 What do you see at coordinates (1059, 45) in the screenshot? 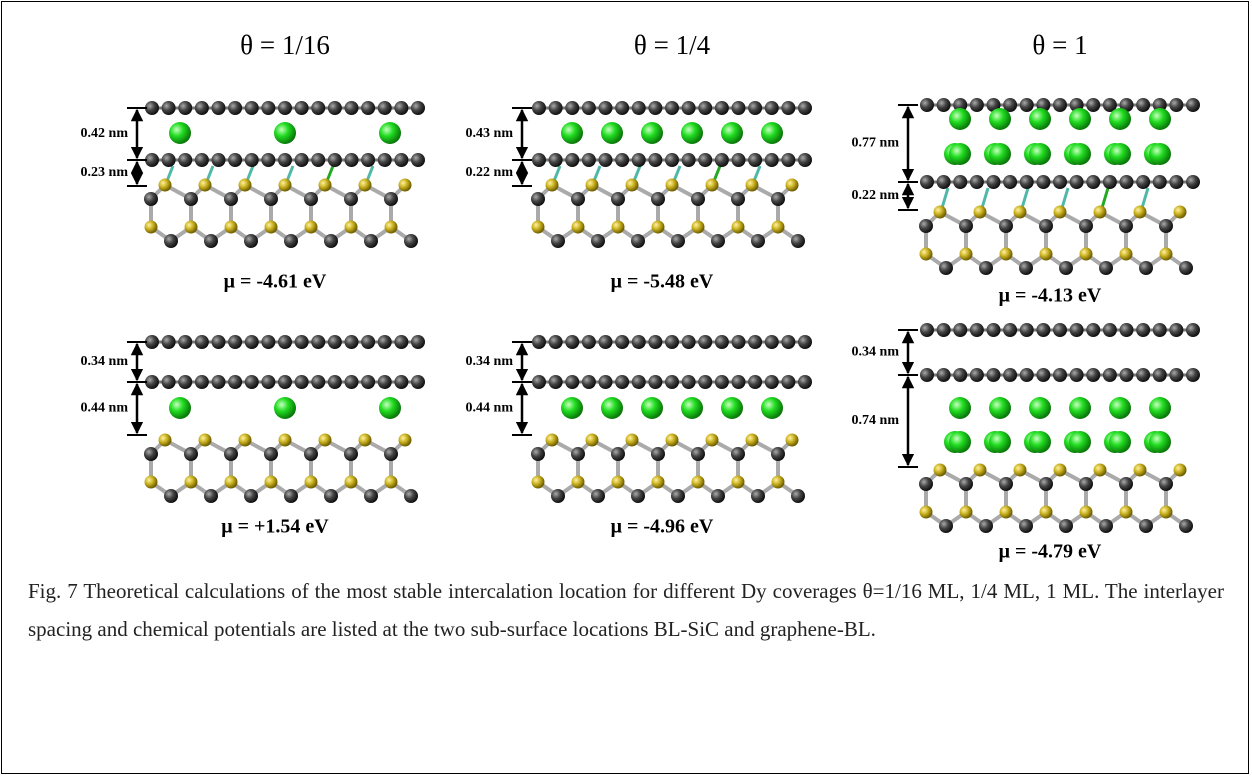
I see `column-header: θ = 1` at bounding box center [1059, 45].